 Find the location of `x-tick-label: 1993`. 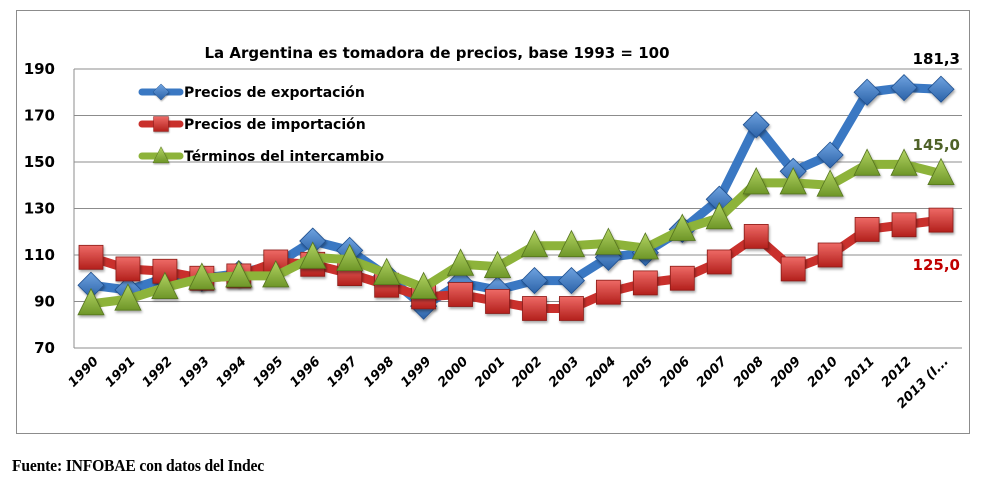

x-tick-label: 1993 is located at coordinates (195, 372).